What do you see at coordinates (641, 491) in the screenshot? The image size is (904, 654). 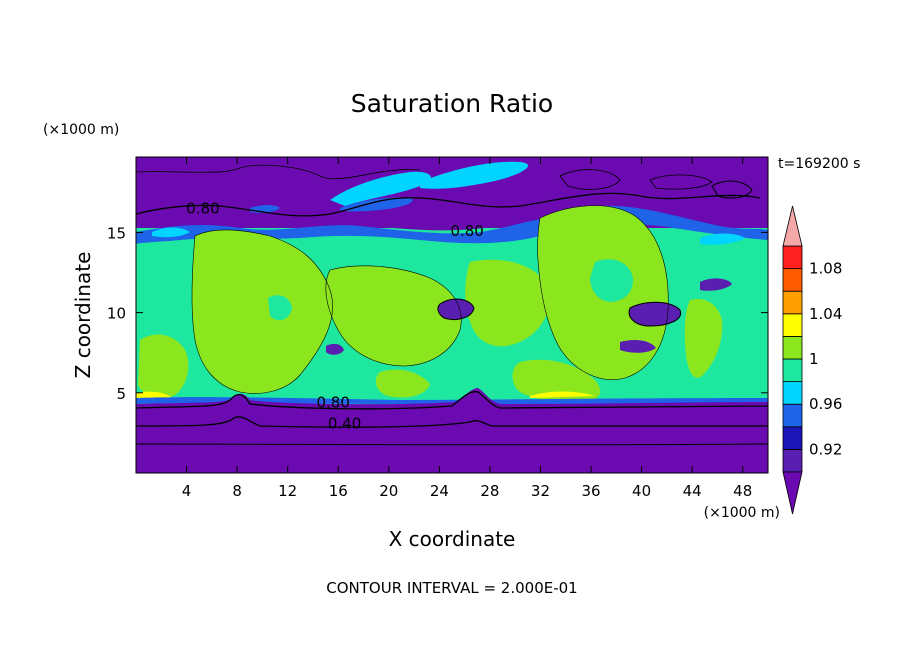 I see `x-tick-label: 40` at bounding box center [641, 491].